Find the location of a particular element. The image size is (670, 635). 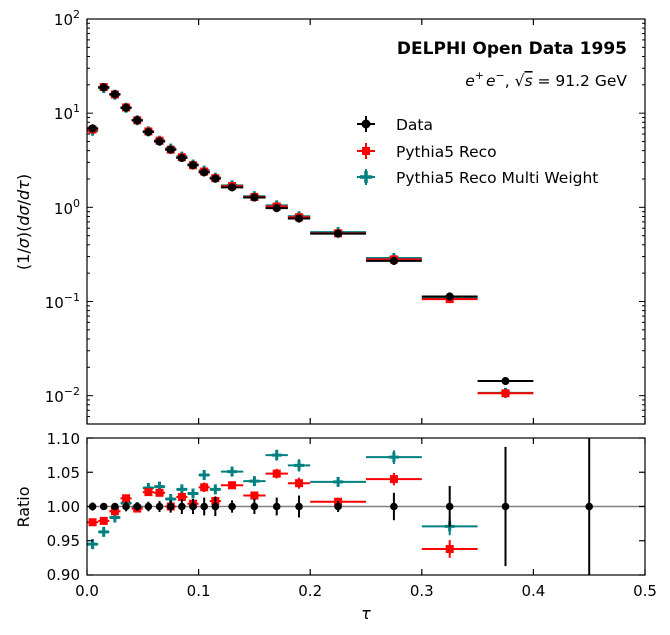

legend-marker-reco is located at coordinates (366, 151).